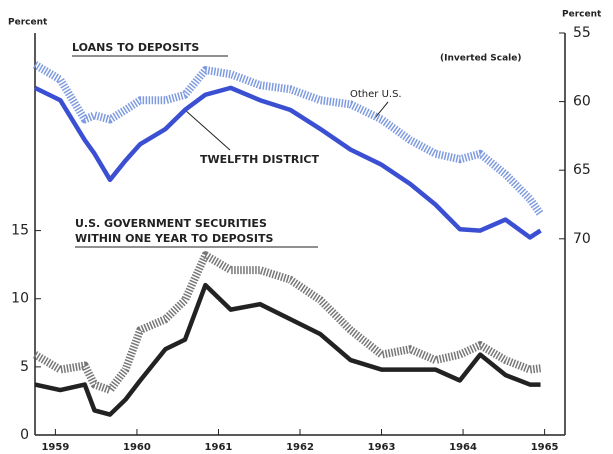 The height and width of the screenshot is (454, 613). Describe the element at coordinates (20, 231) in the screenshot. I see `y-tick-label: 15` at that location.